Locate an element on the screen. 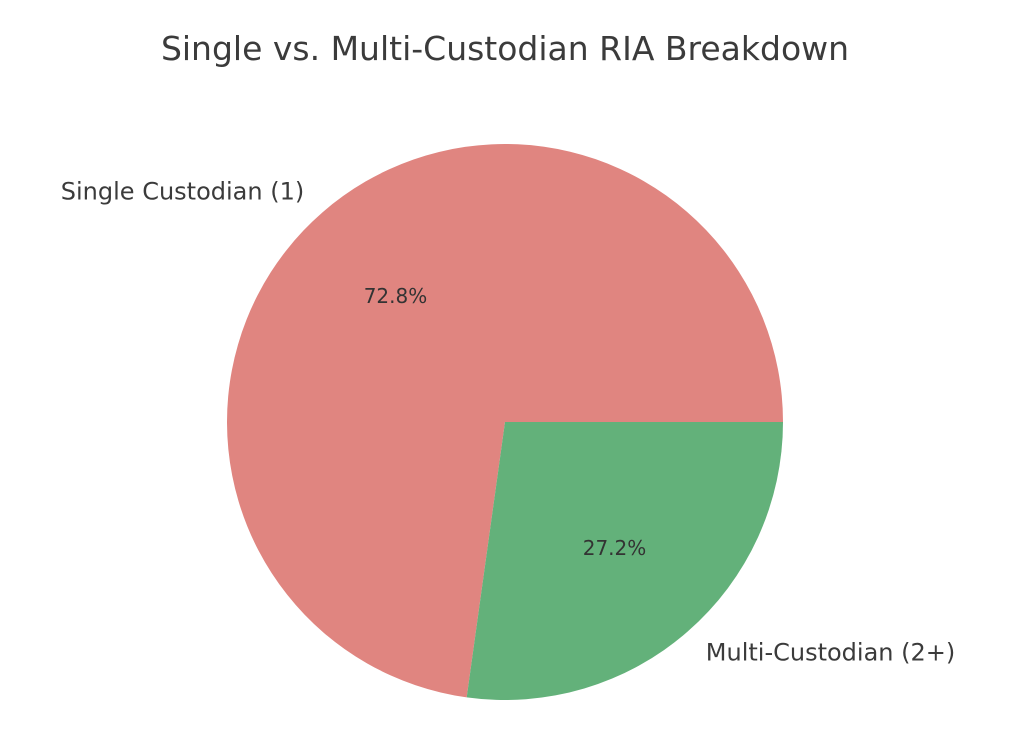 The width and height of the screenshot is (1024, 740). pie-category-label: Single Custodian (1) is located at coordinates (182, 191).